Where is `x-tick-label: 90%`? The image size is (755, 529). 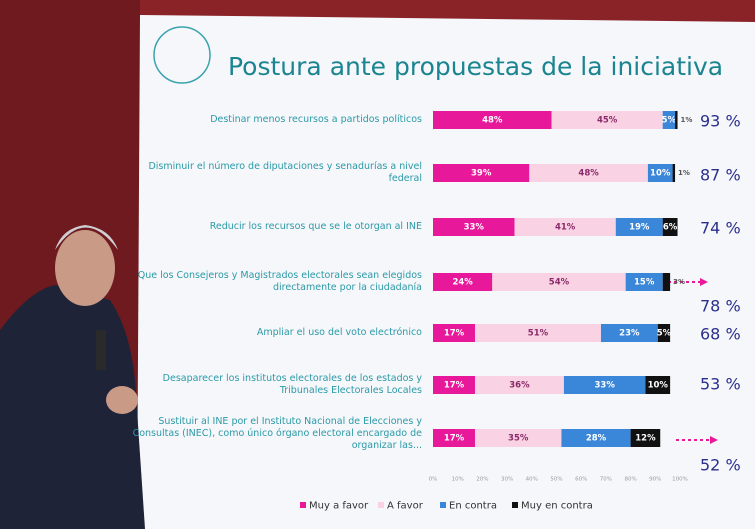 x-tick-label: 90% is located at coordinates (655, 480).